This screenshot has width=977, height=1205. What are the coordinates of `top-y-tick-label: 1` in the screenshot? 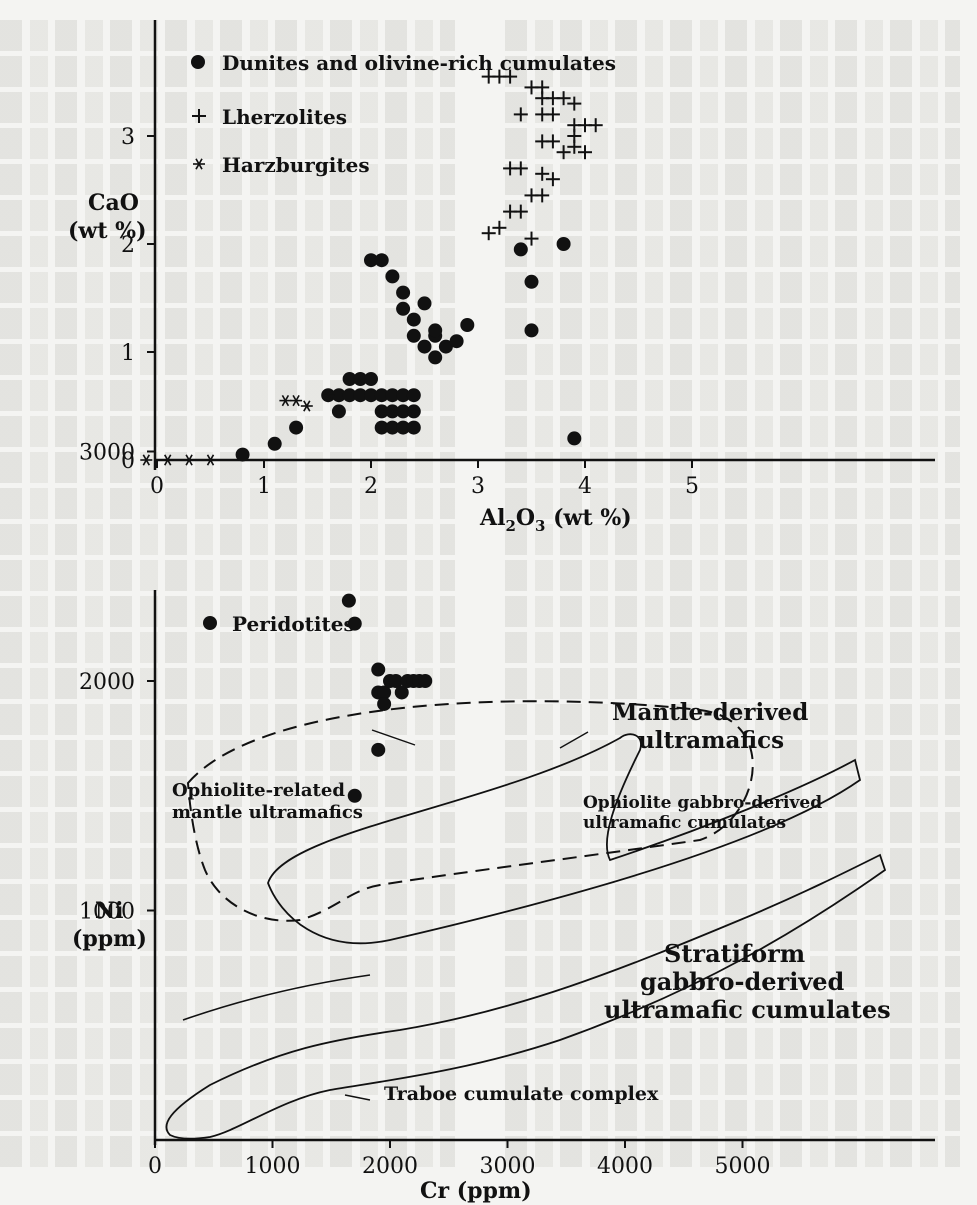 It's located at (128, 353).